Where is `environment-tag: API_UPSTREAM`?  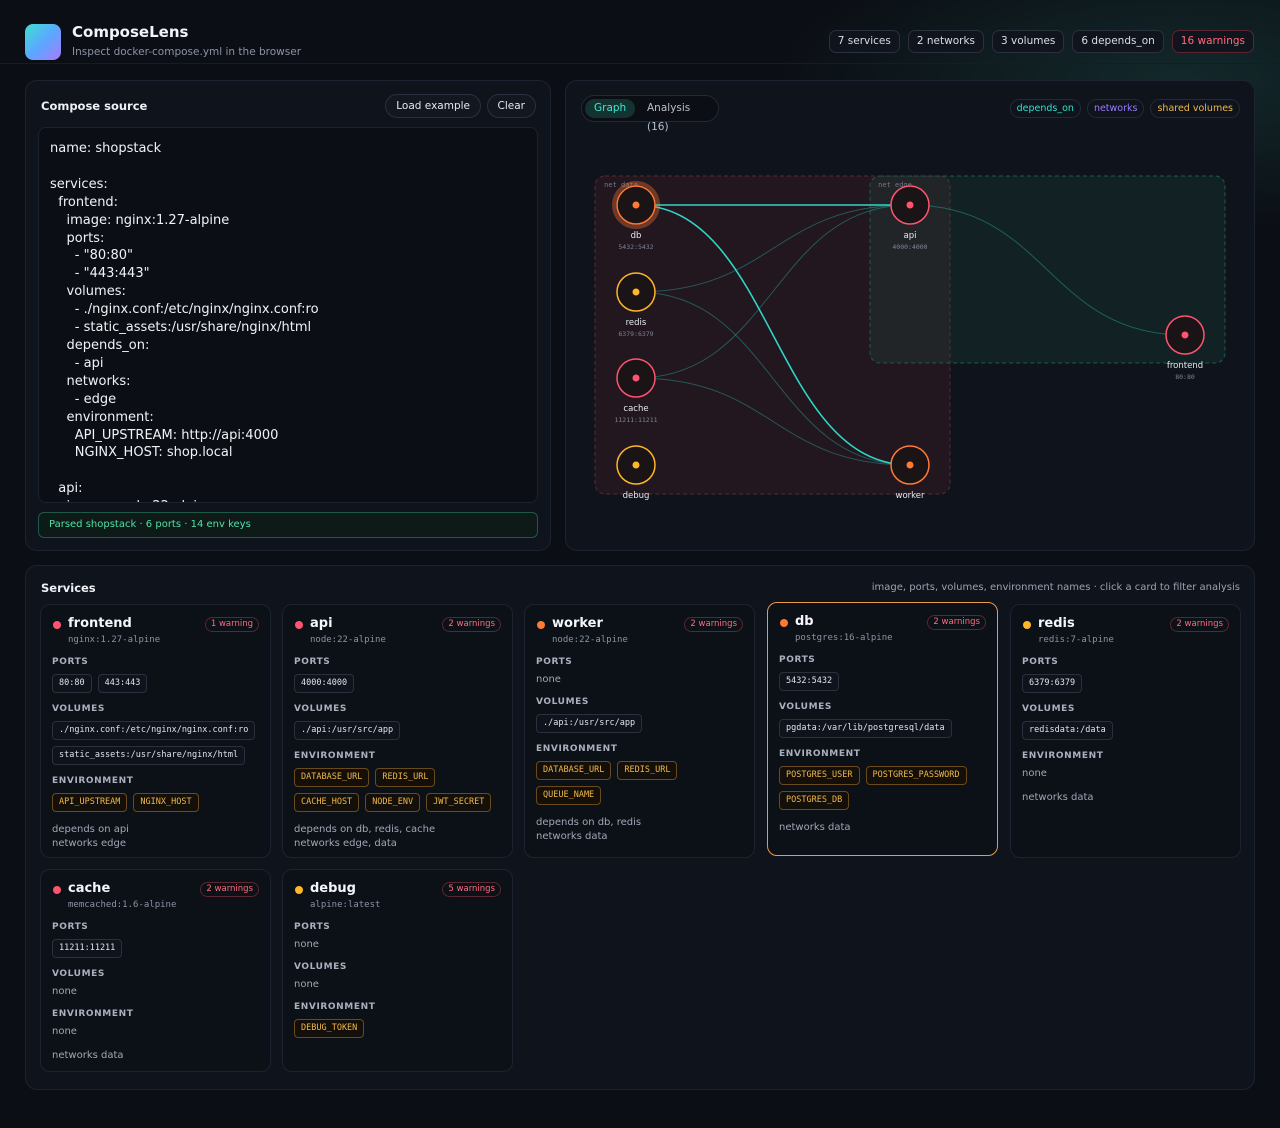
environment-tag: API_UPSTREAM is located at coordinates (90, 802).